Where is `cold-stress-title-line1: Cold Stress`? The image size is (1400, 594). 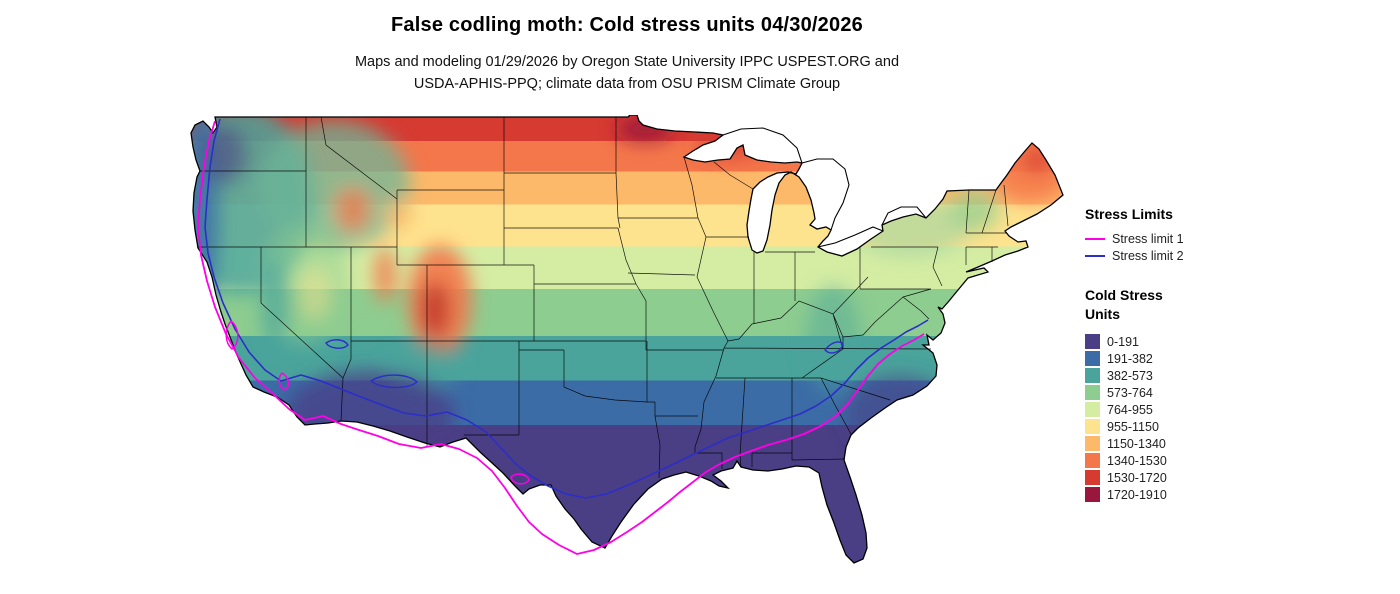 cold-stress-title-line1: Cold Stress is located at coordinates (1124, 295).